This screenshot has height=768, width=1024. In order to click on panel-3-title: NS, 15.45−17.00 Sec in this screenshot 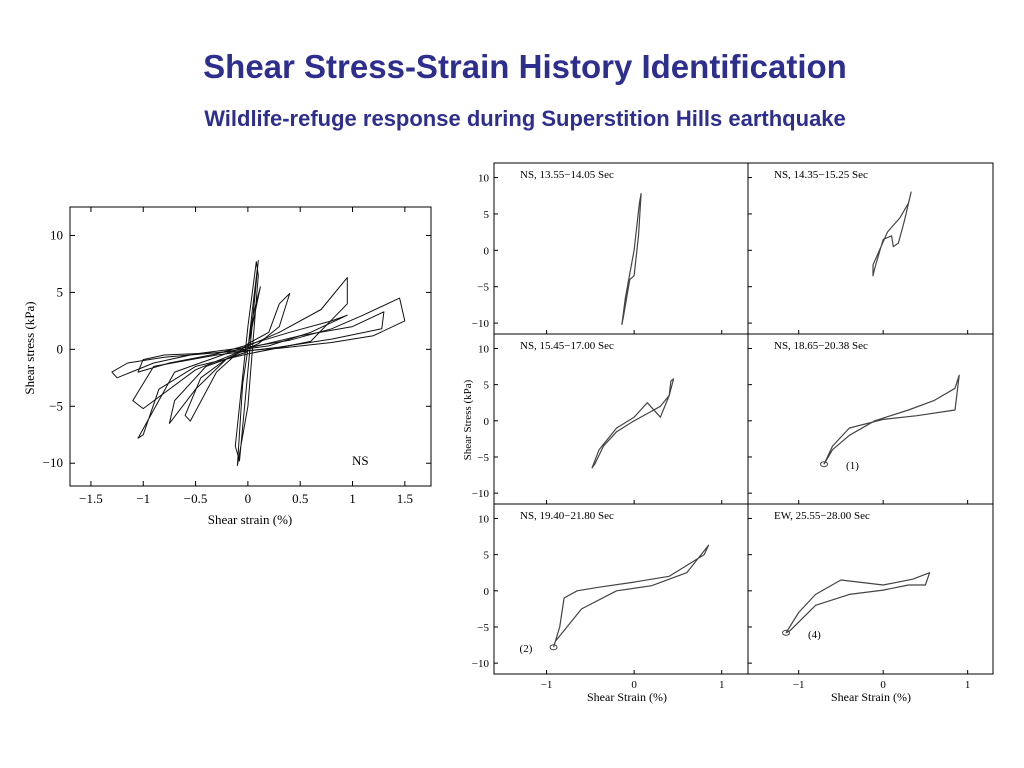, I will do `click(567, 346)`.